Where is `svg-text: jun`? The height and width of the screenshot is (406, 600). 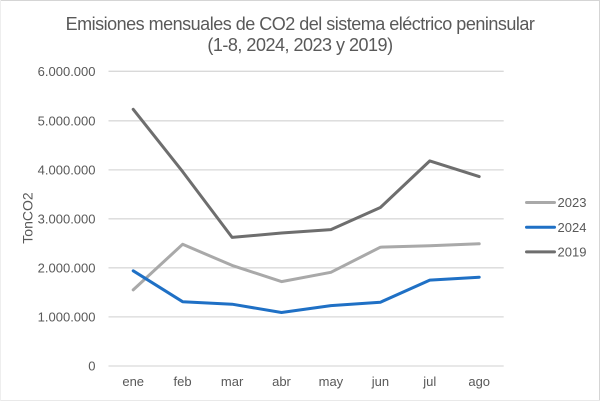 svg-text: jun is located at coordinates (380, 381).